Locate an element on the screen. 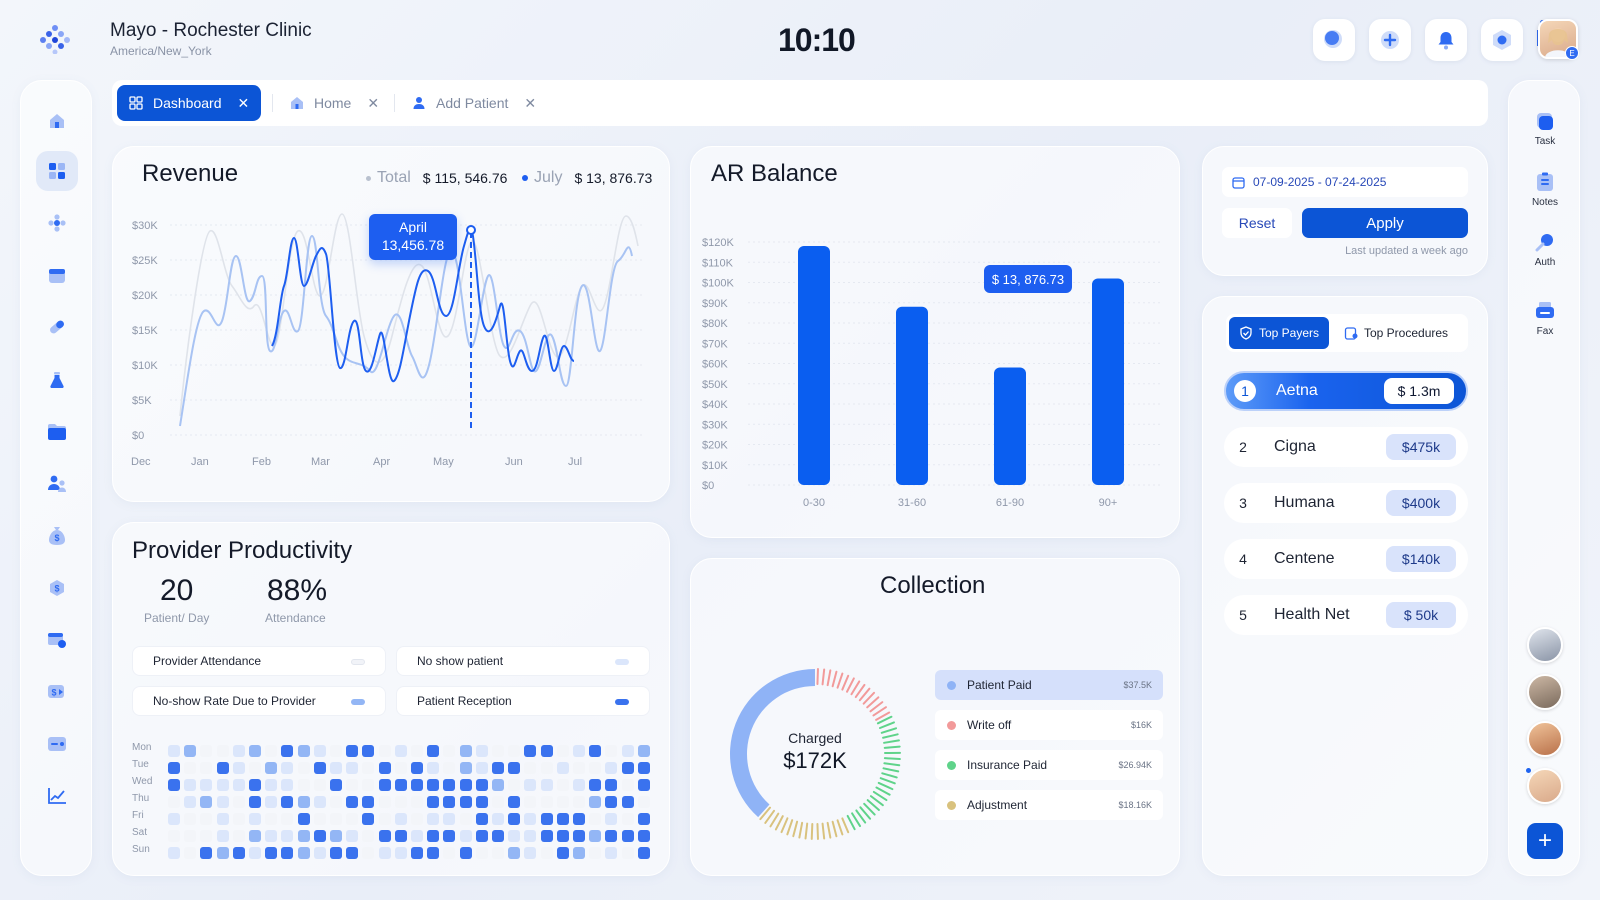 This screenshot has height=900, width=1600. sidebar-item-medication is located at coordinates (57, 327).